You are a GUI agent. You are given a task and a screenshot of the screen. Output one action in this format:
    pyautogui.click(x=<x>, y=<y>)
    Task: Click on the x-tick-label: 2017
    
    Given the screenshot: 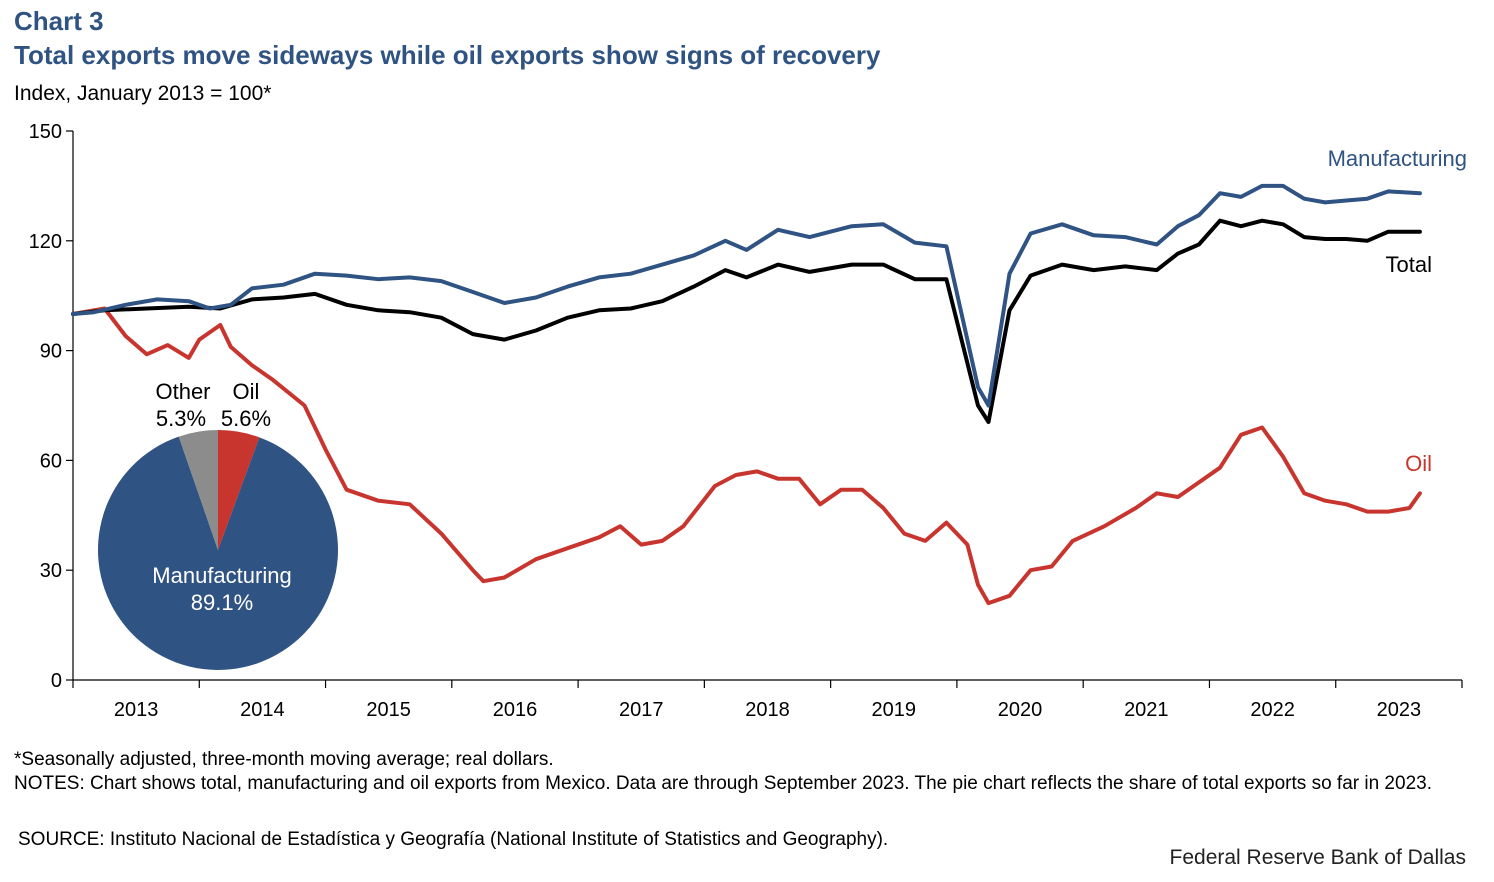 What is the action you would take?
    pyautogui.click(x=641, y=710)
    